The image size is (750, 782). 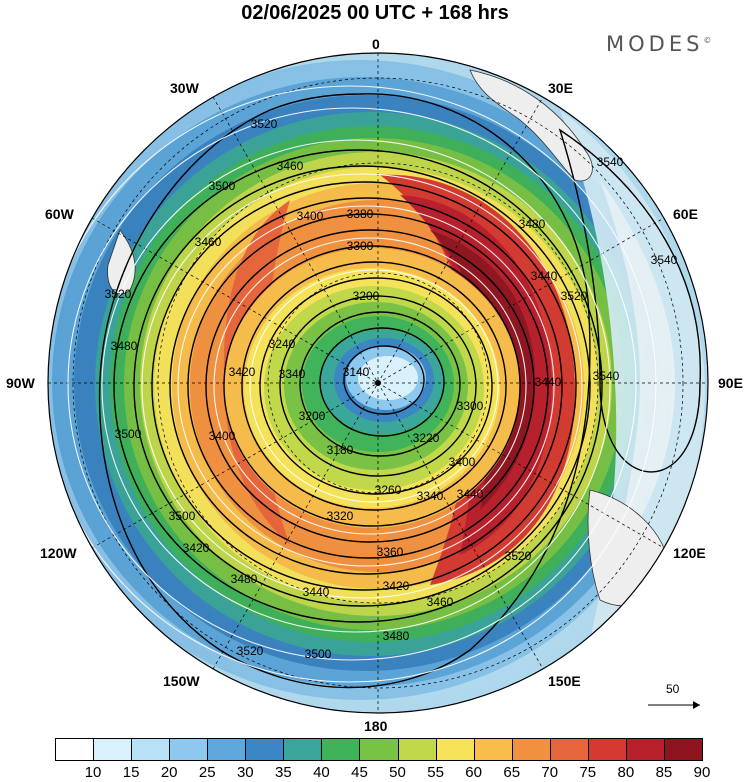 I want to click on colorbar-tick-label: 70, so click(x=550, y=772).